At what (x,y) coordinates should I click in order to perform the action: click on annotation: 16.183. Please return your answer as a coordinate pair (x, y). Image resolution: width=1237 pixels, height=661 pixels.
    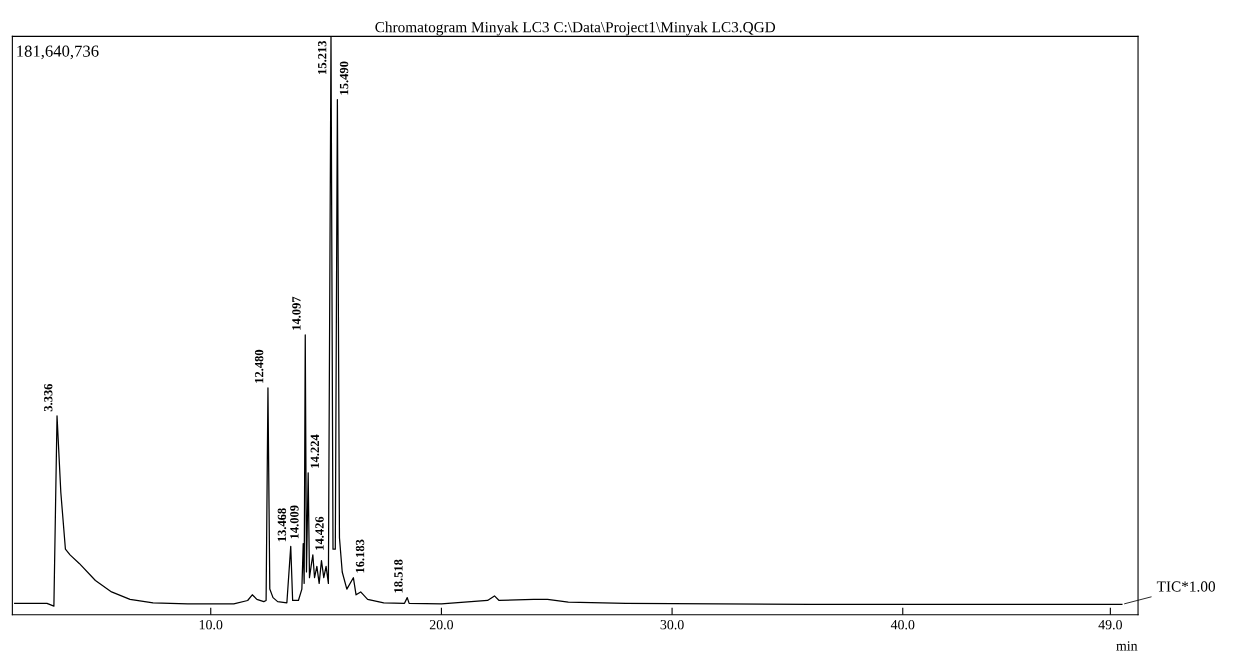
    Looking at the image, I should click on (360, 556).